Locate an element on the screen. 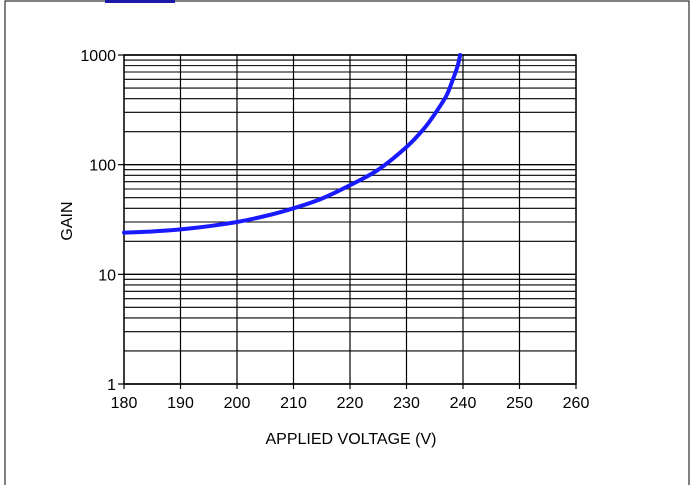 The height and width of the screenshot is (485, 692). x-tick-label: 200 is located at coordinates (237, 403).